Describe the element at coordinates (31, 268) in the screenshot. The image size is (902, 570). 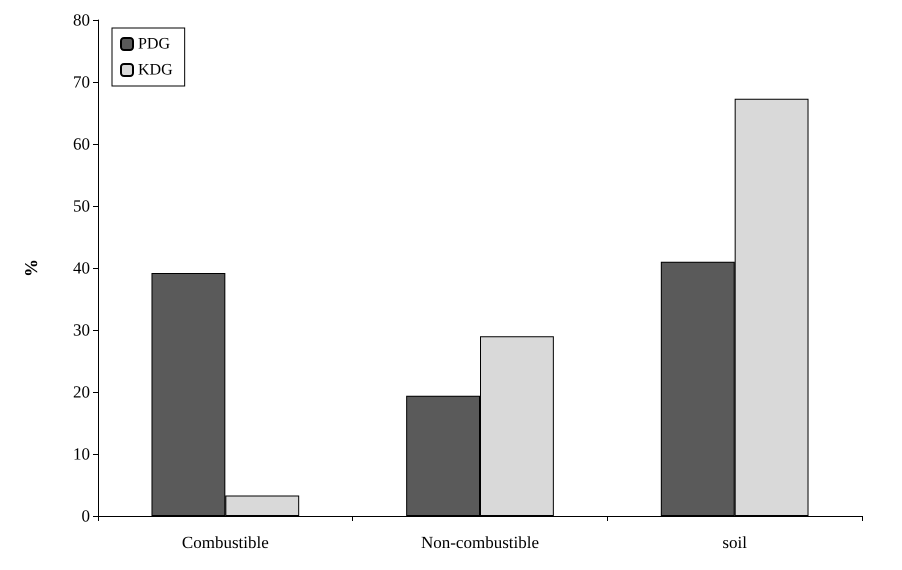
I see `y-axis-title: %` at that location.